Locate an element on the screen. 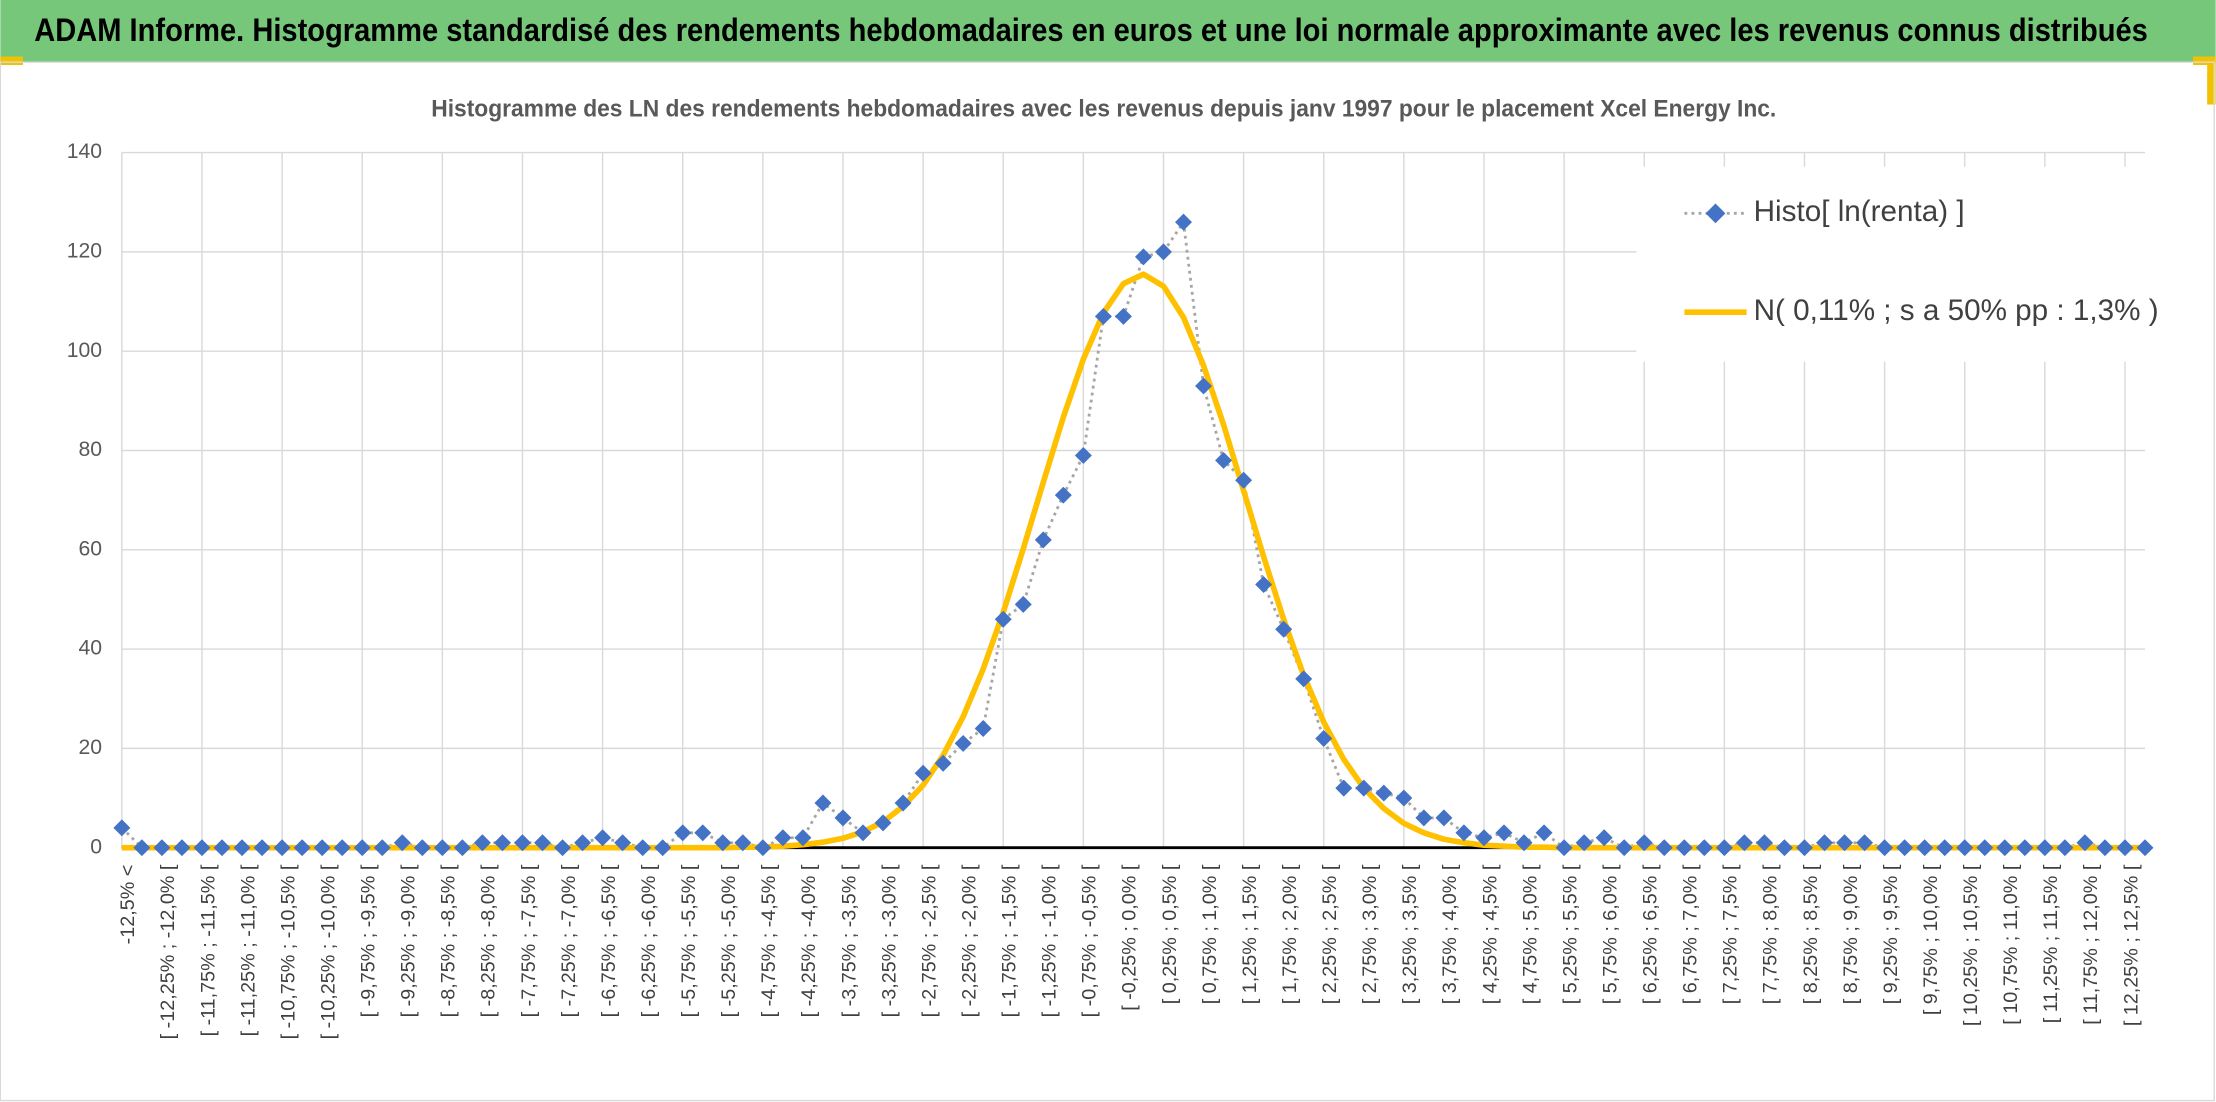 The width and height of the screenshot is (2216, 1102). x-tick-label: [ 6,25% ; 6,5% [ is located at coordinates (1651, 934).